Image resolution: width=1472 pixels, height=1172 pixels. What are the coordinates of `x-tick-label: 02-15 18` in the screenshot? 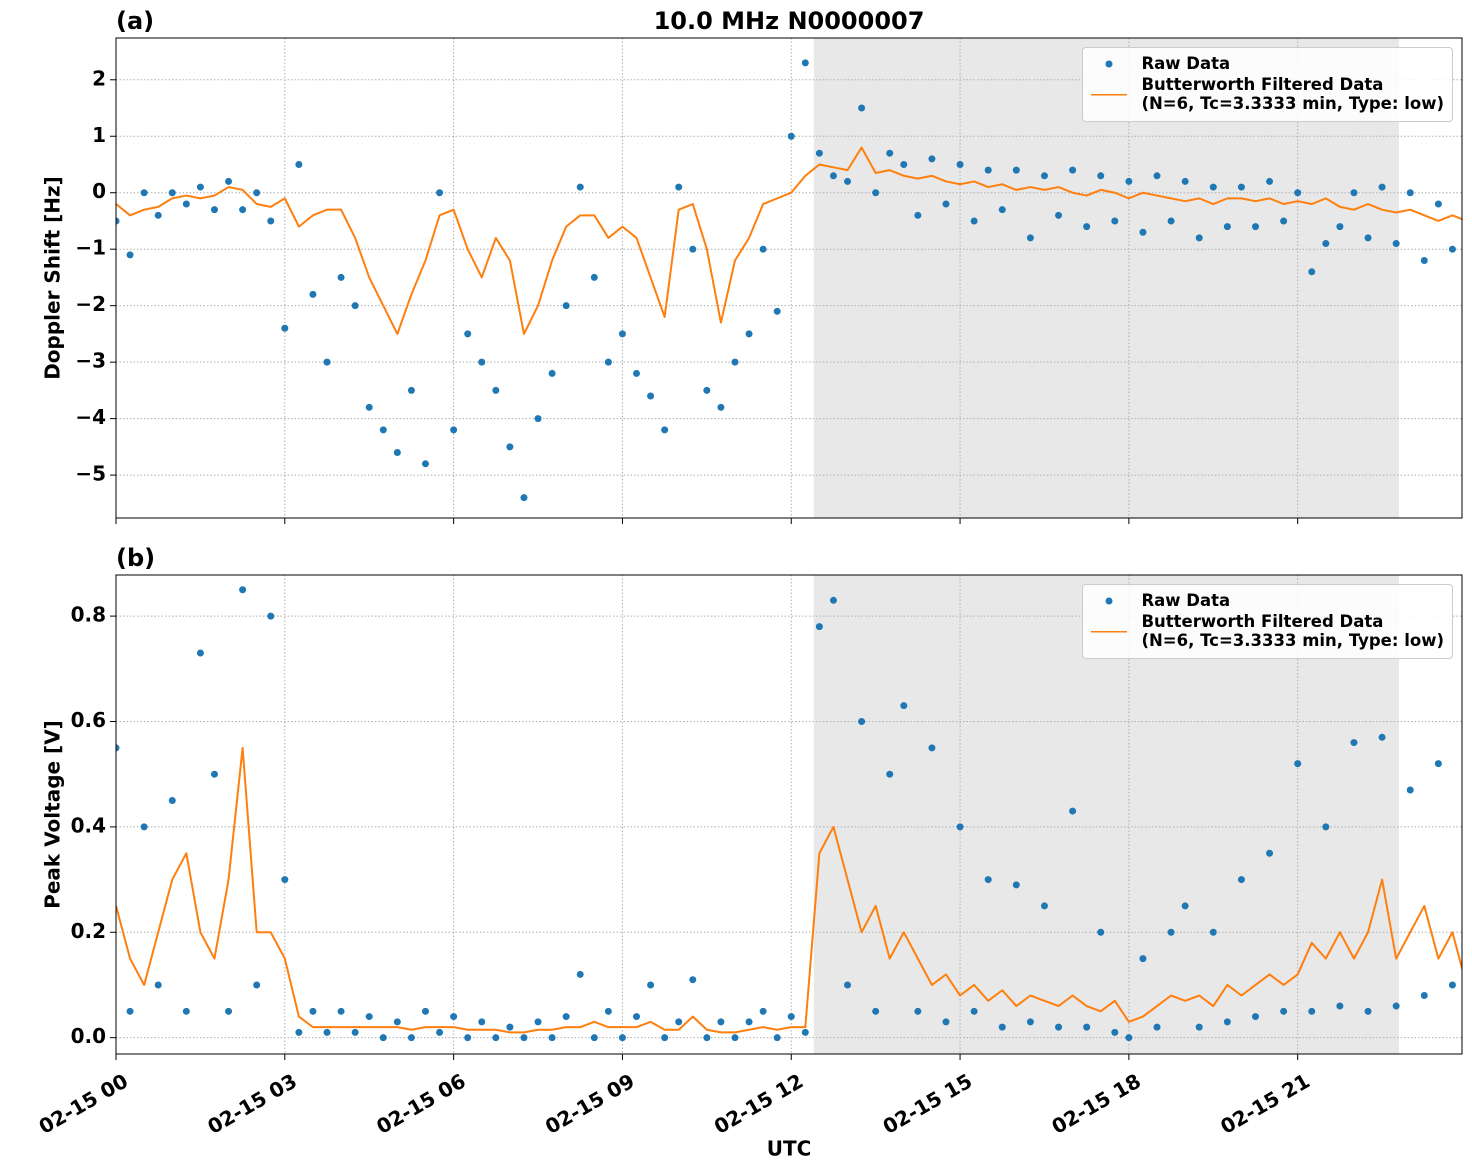 It's located at (1096, 1104).